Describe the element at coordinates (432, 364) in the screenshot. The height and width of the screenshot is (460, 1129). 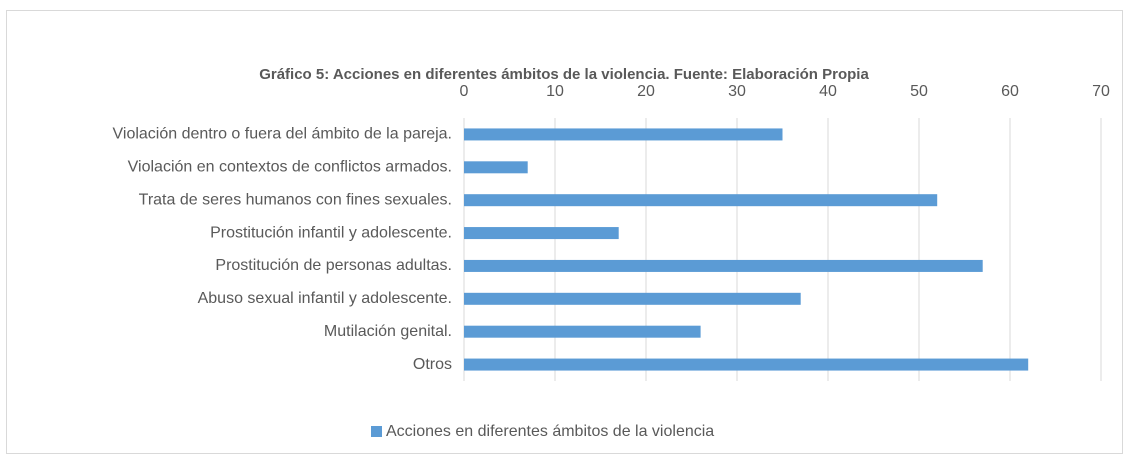
I see `y-tick-label: Otros` at that location.